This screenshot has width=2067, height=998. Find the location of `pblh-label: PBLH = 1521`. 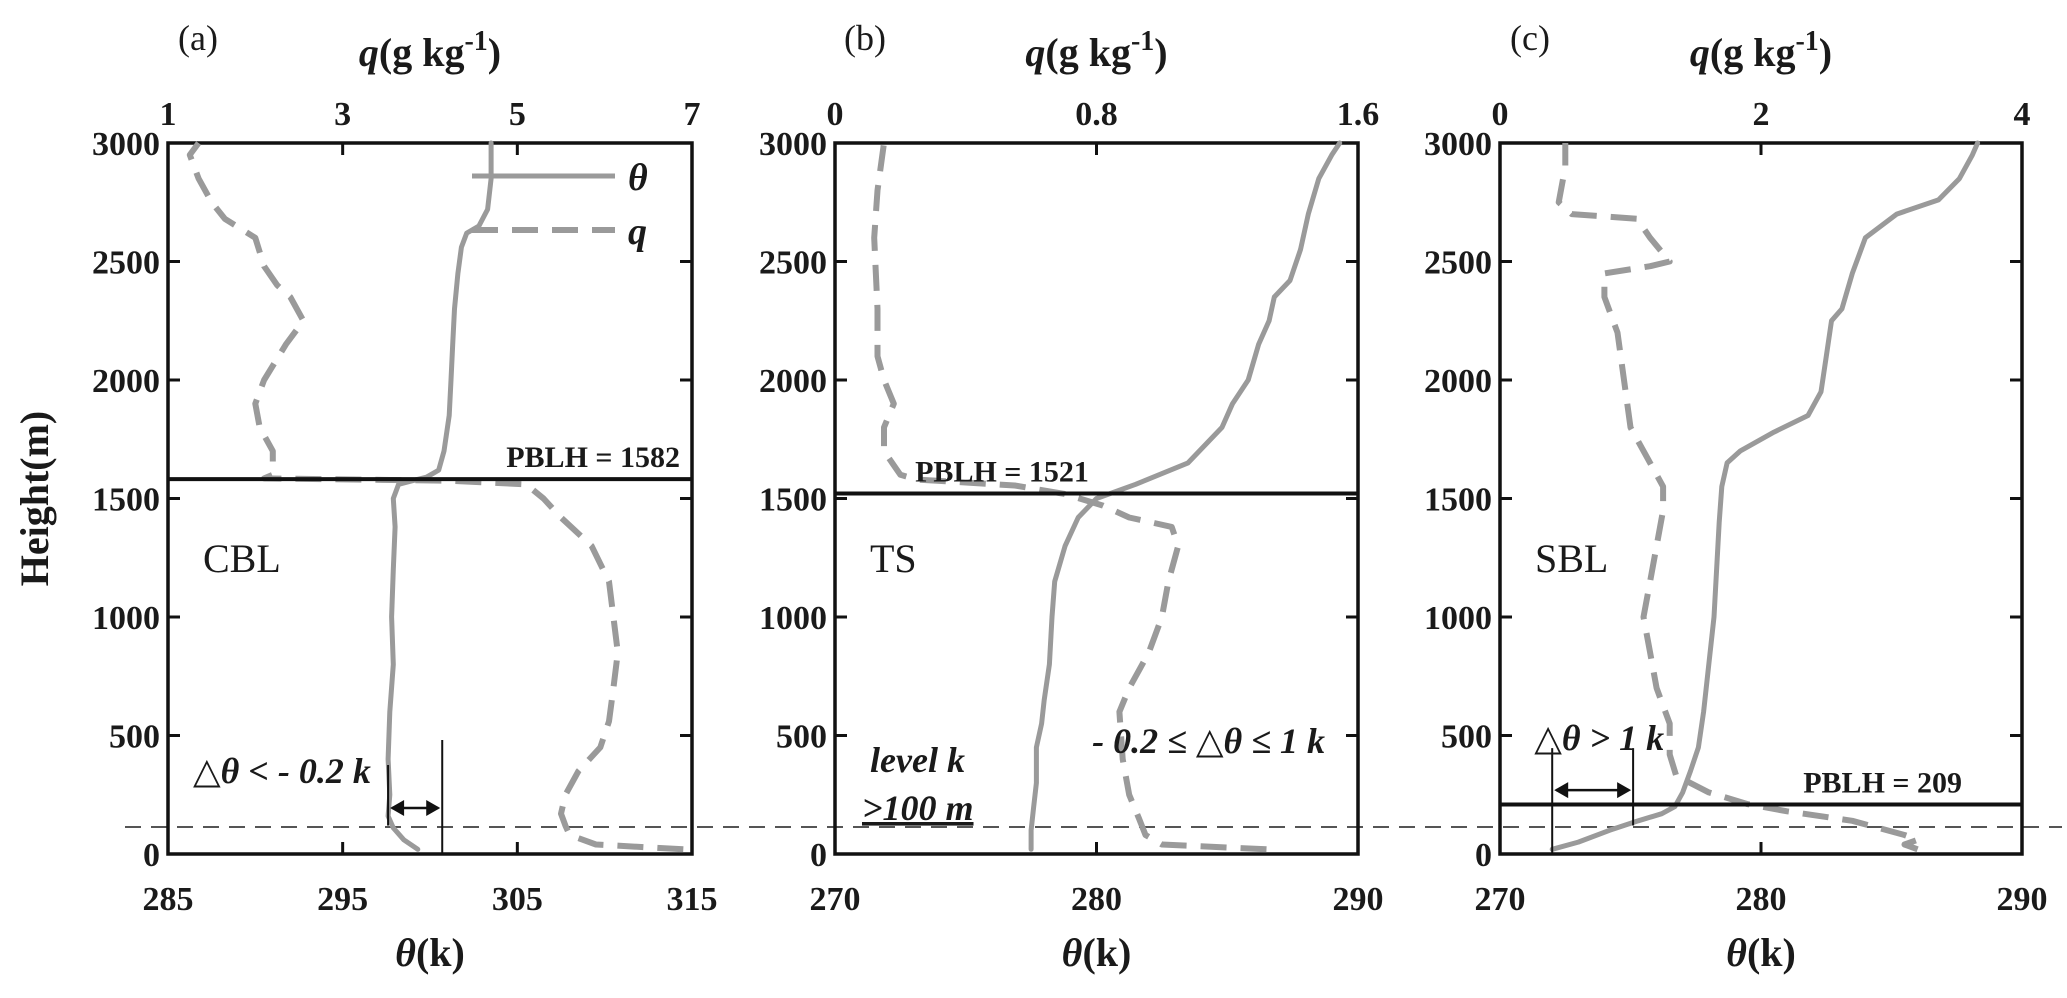

pblh-label: PBLH = 1521 is located at coordinates (1002, 472).